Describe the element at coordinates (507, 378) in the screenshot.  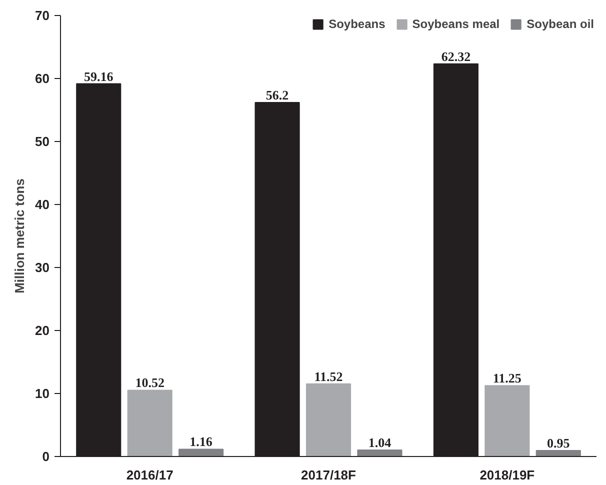
I see `data-label: 11.25` at that location.